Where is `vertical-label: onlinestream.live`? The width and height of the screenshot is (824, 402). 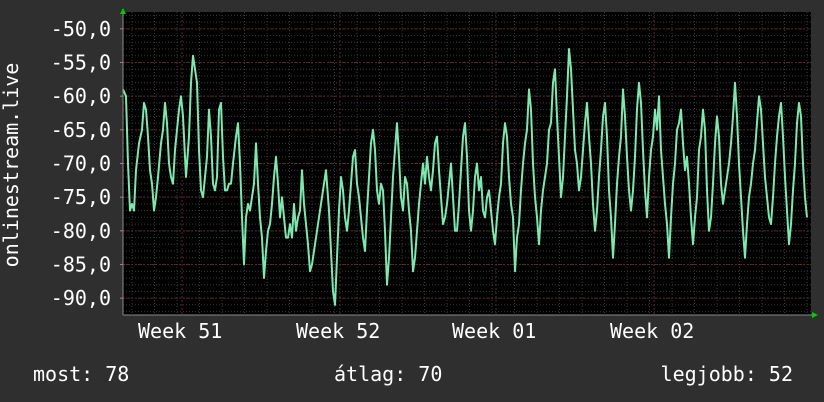 vertical-label: onlinestream.live is located at coordinates (11, 165).